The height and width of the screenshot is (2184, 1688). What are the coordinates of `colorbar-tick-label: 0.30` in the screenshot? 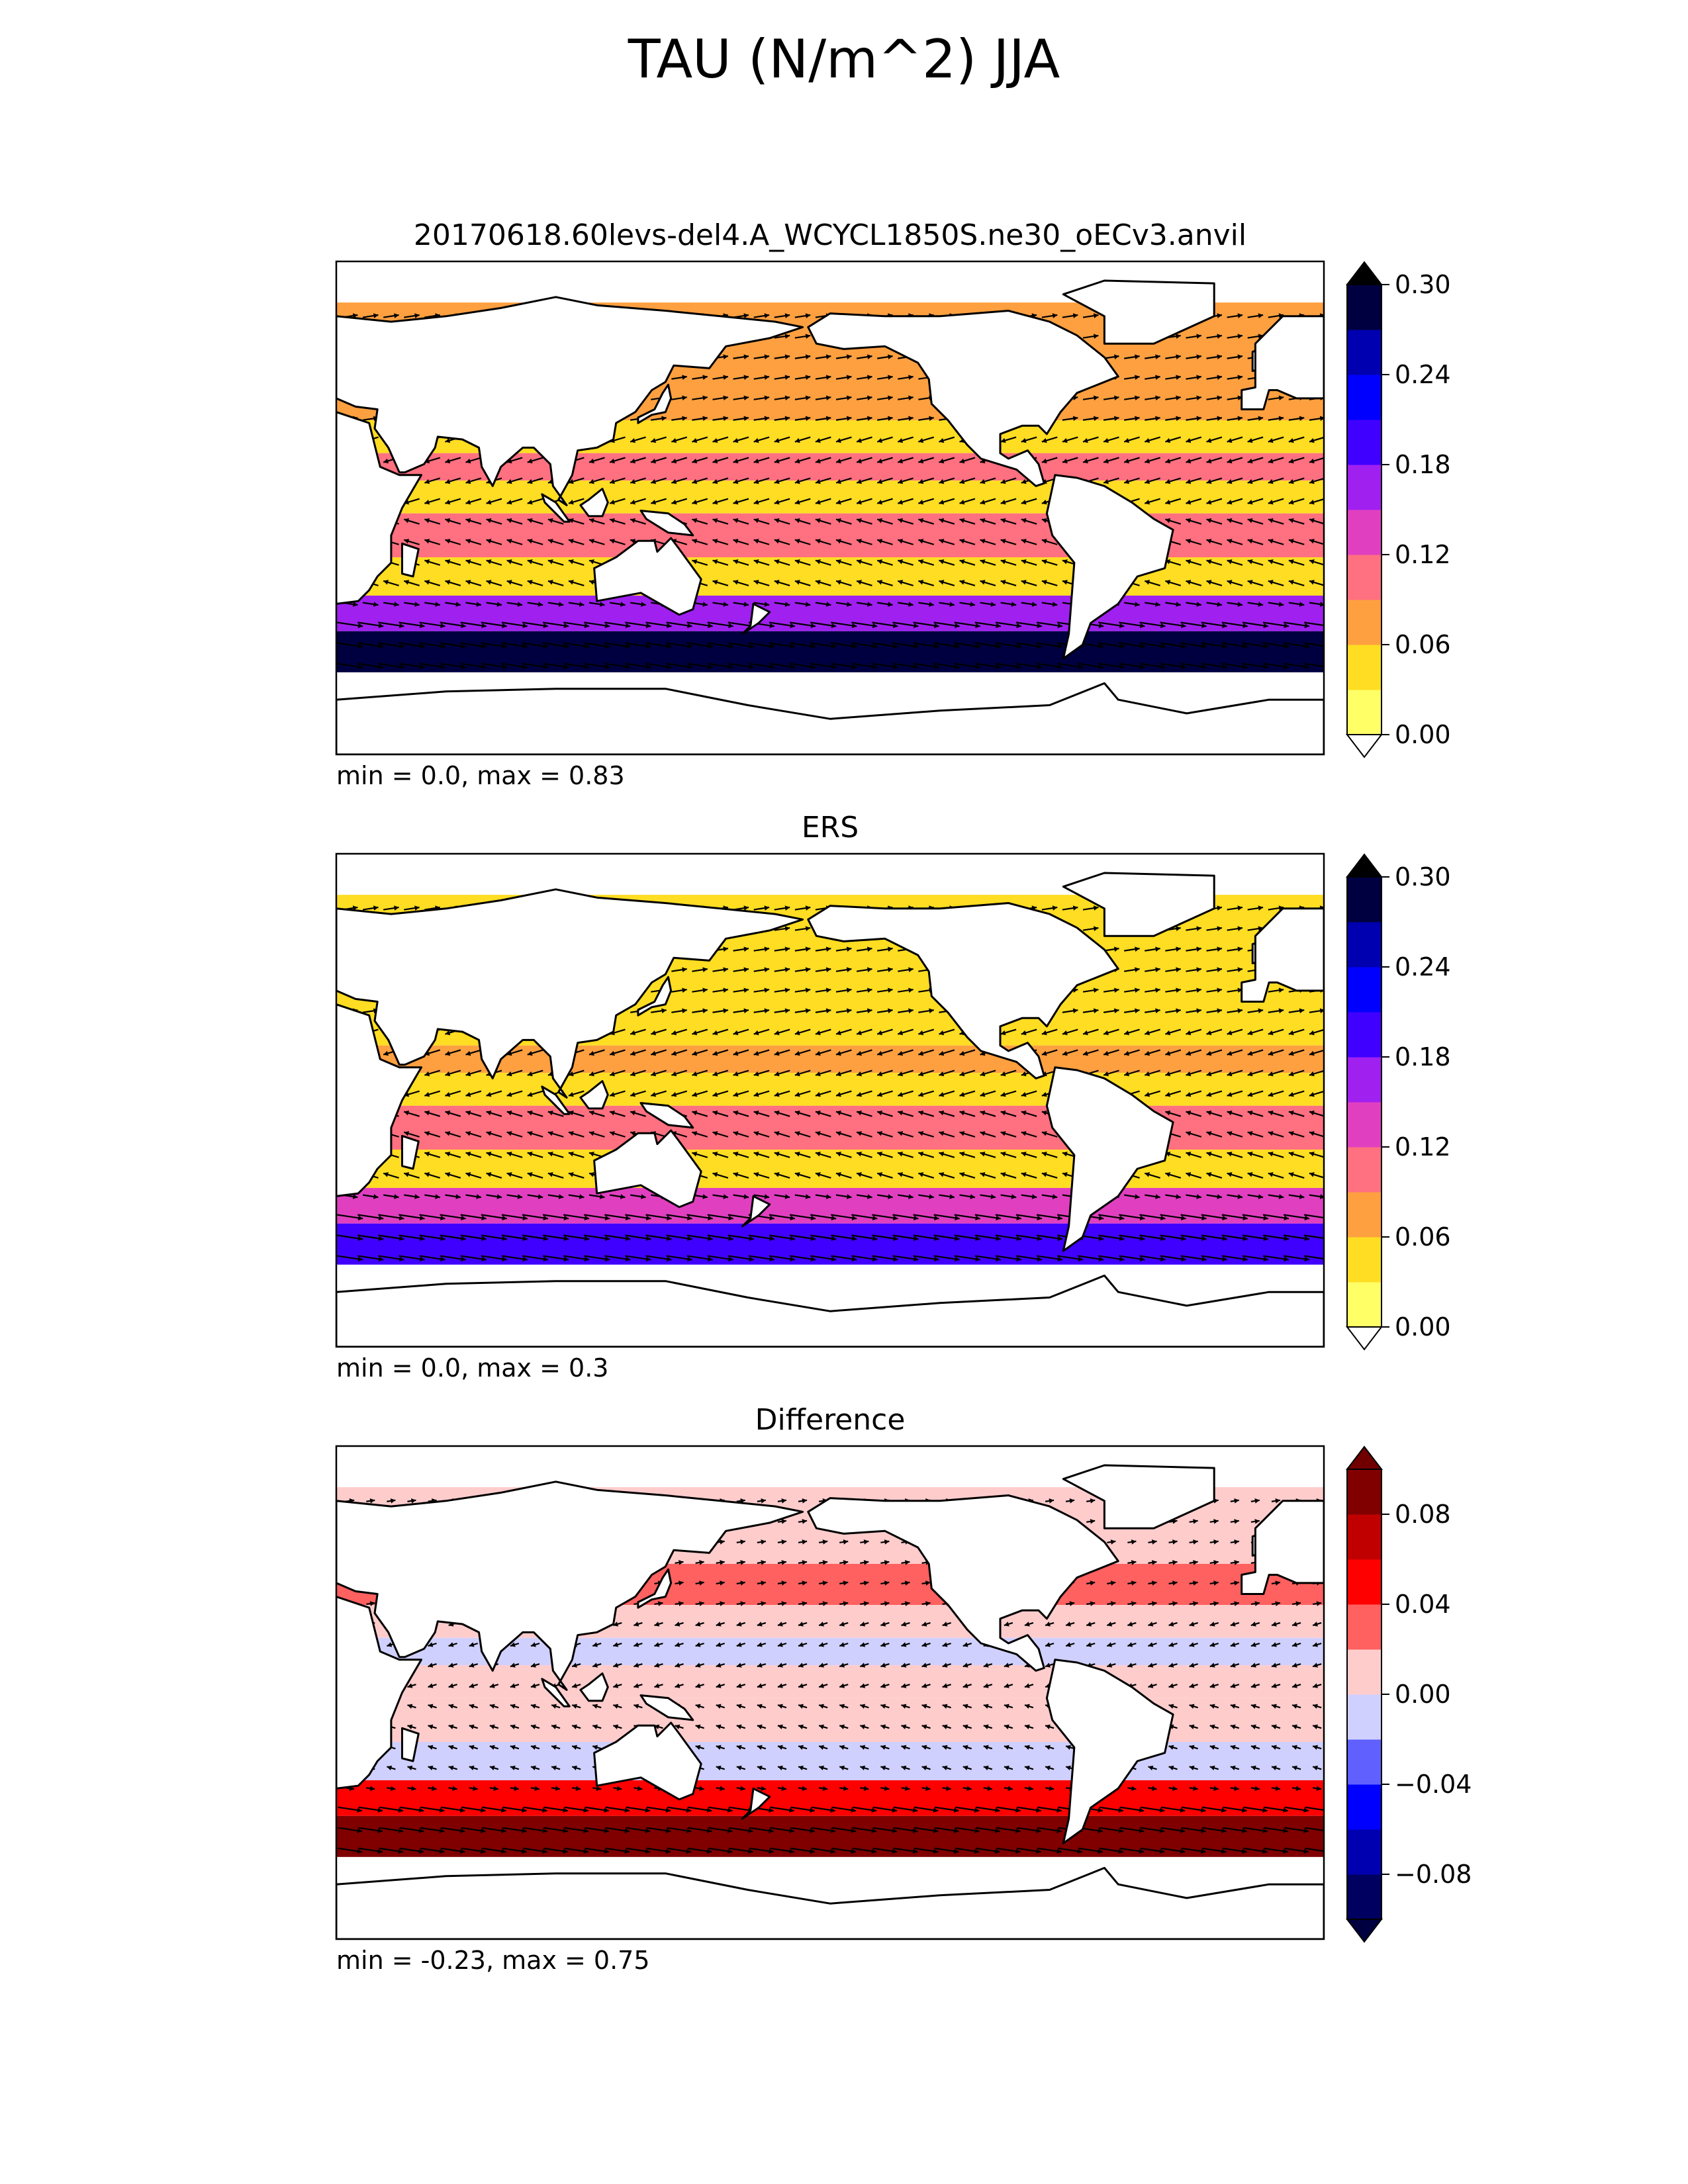 It's located at (1423, 284).